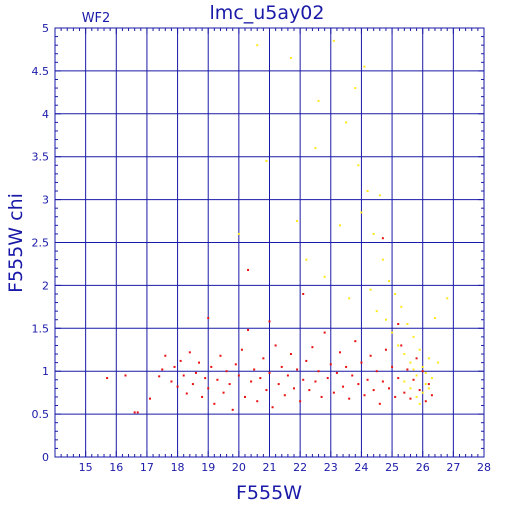 This screenshot has height=512, width=512. I want to click on y-tick-label: 2.5, so click(41, 243).